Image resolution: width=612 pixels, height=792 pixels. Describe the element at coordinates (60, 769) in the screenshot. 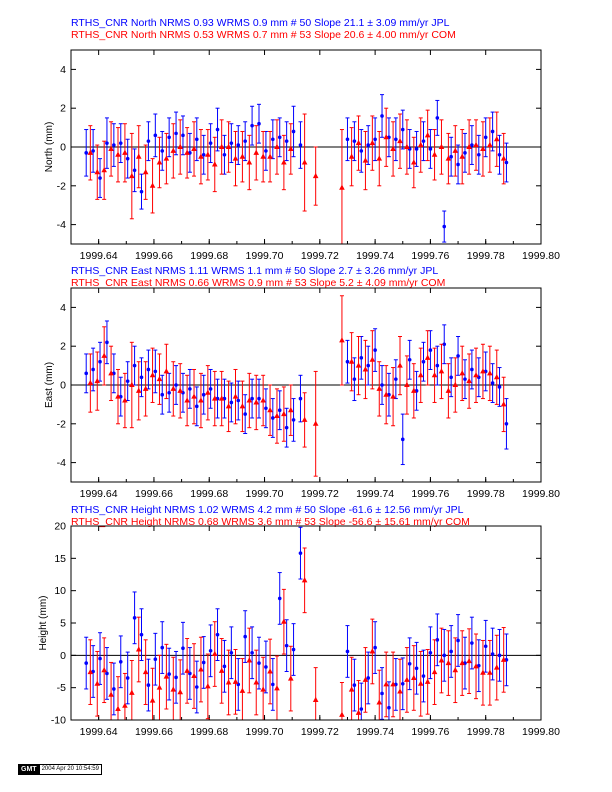

I see `gmt-timestamp-stamp: GMT 2004 Apr 20 10:54:59` at that location.